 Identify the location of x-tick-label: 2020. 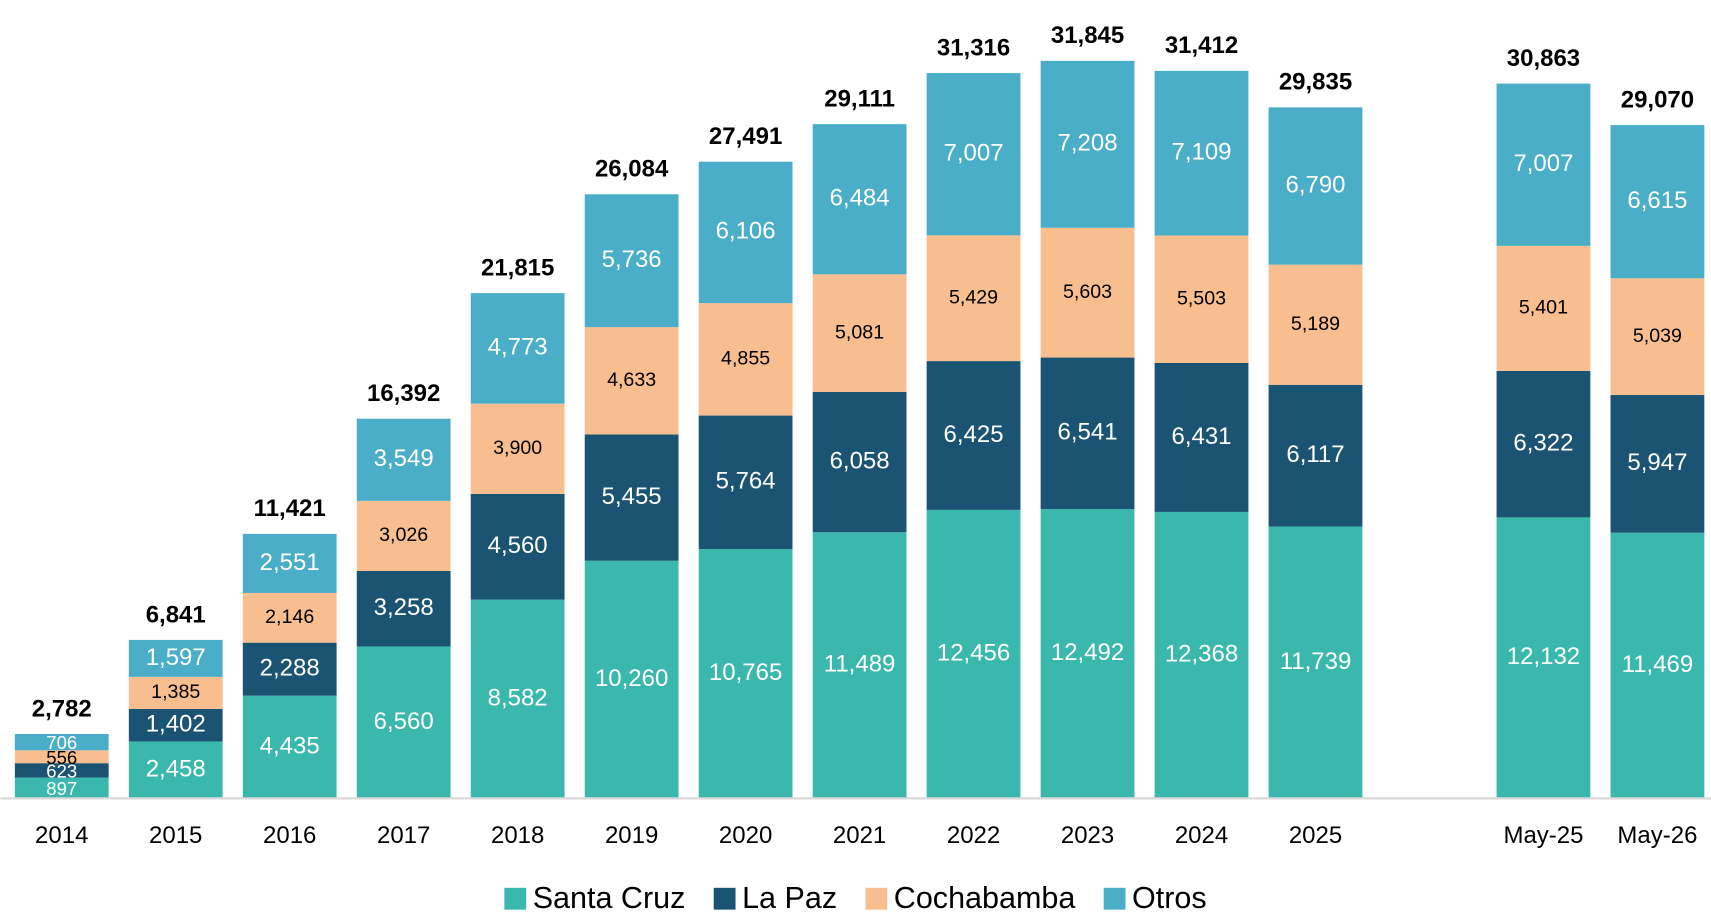
(745, 835).